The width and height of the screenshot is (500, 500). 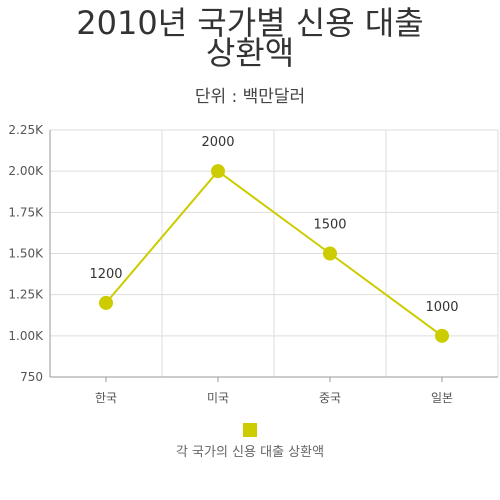 What do you see at coordinates (31, 377) in the screenshot?
I see `y-tick-label: 750` at bounding box center [31, 377].